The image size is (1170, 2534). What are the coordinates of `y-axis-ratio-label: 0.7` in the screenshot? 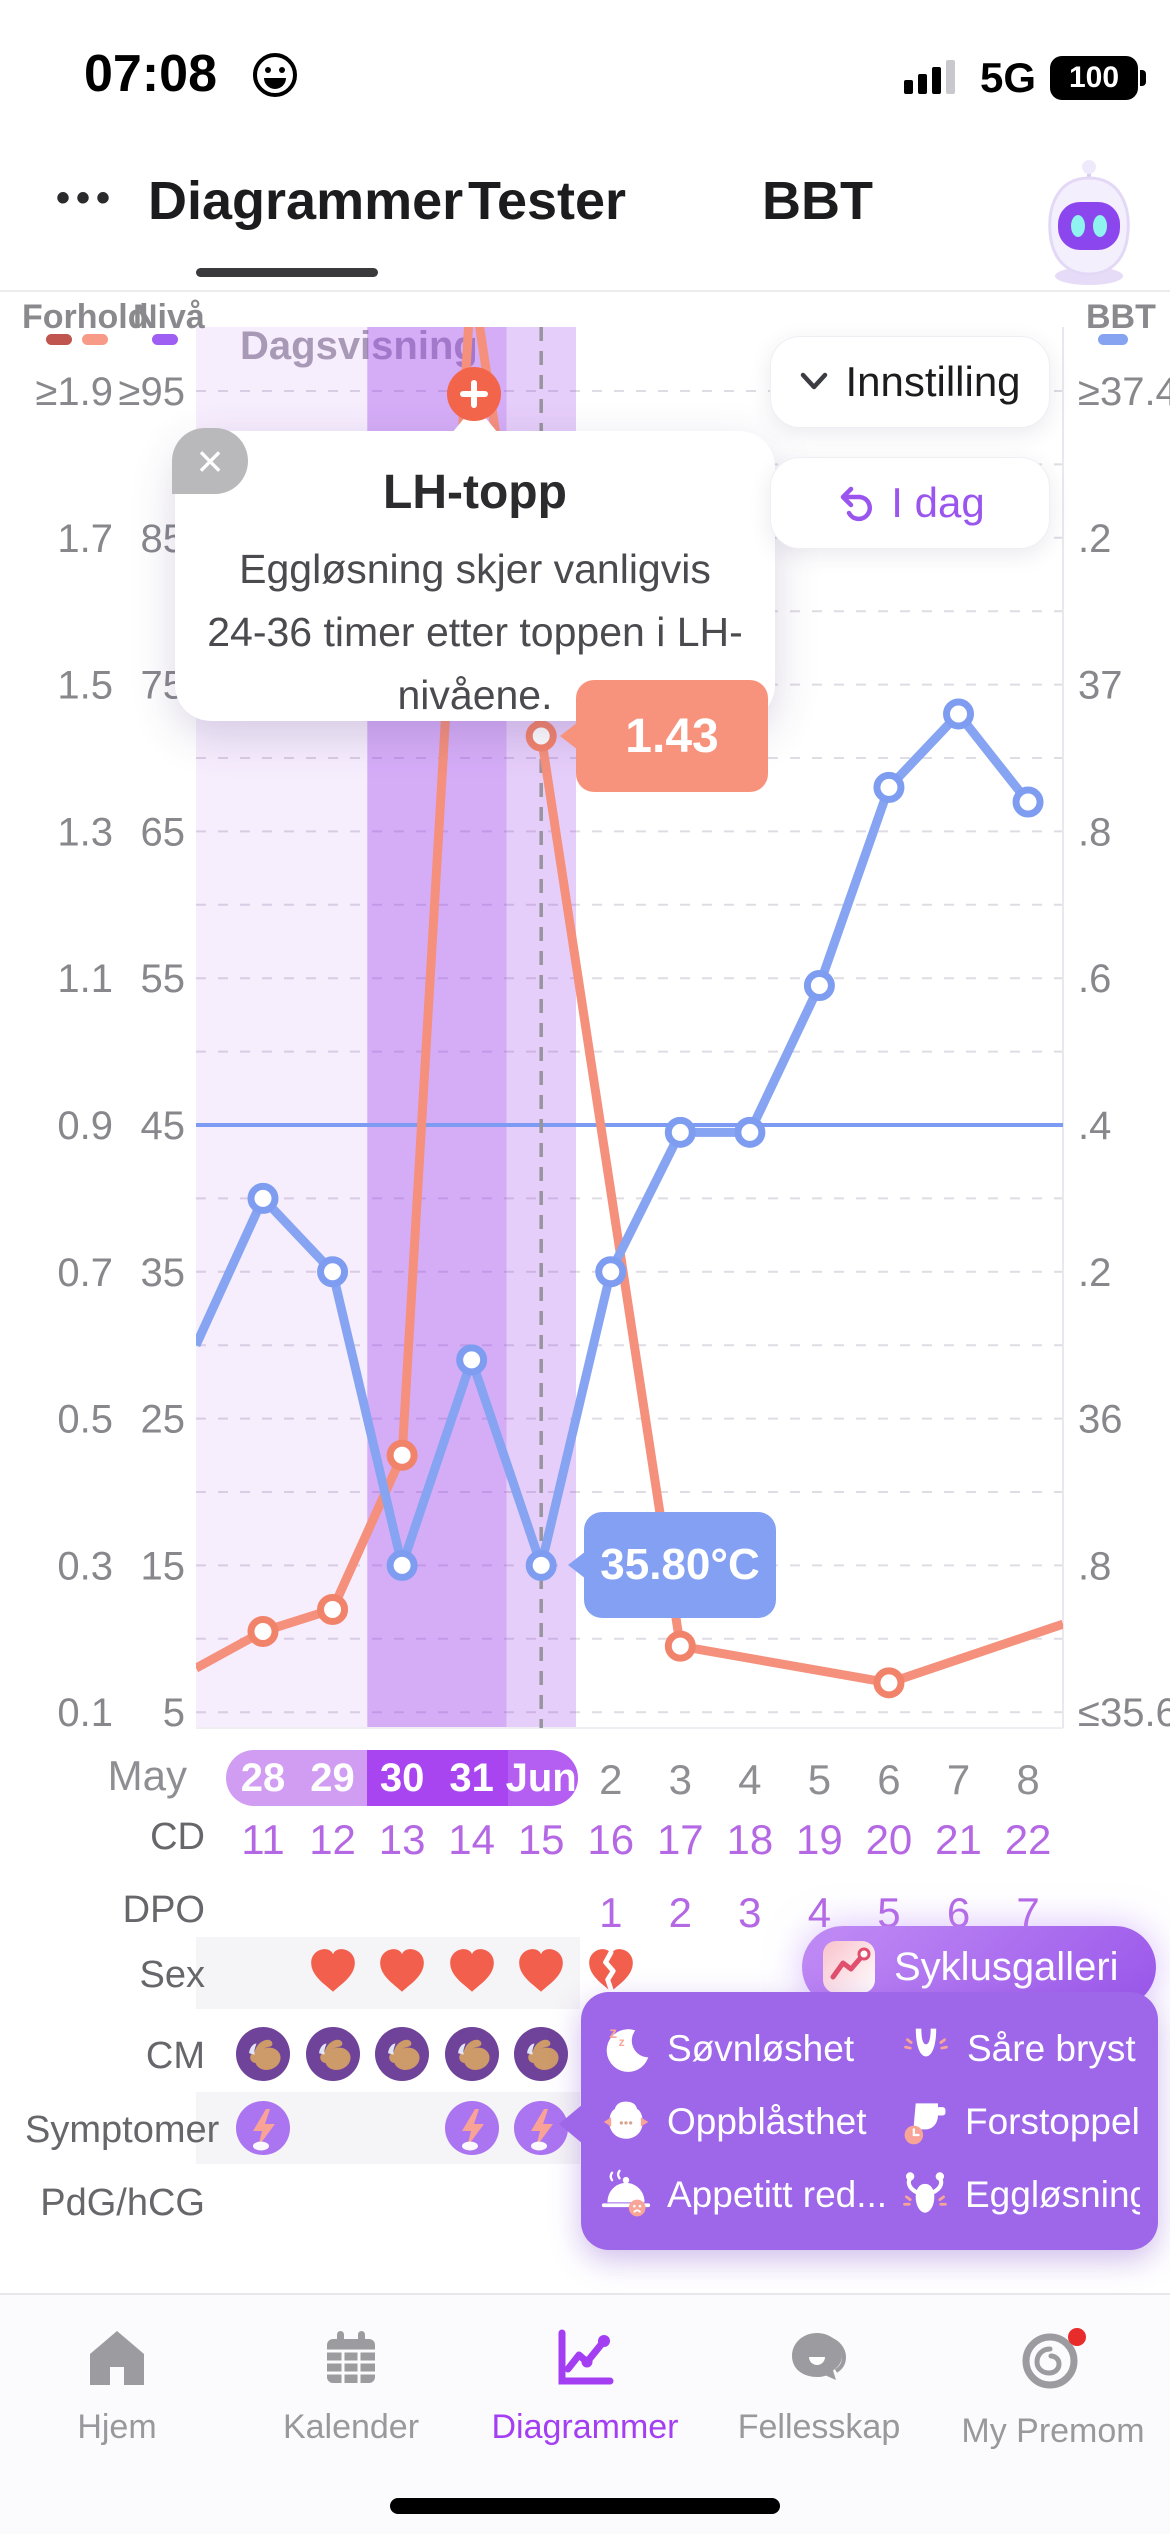 It's located at (85, 1273).